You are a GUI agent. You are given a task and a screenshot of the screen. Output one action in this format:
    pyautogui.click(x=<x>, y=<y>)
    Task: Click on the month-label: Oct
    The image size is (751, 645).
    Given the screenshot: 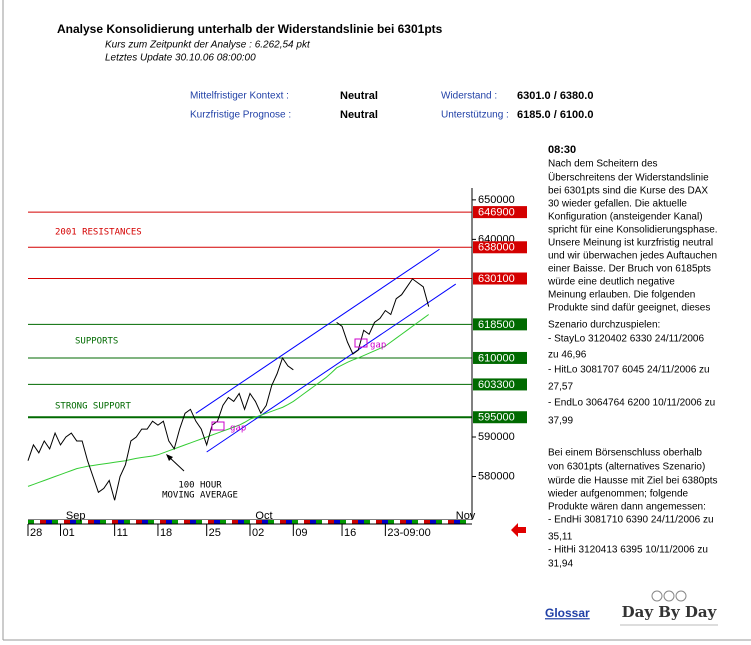 What is the action you would take?
    pyautogui.click(x=263, y=516)
    